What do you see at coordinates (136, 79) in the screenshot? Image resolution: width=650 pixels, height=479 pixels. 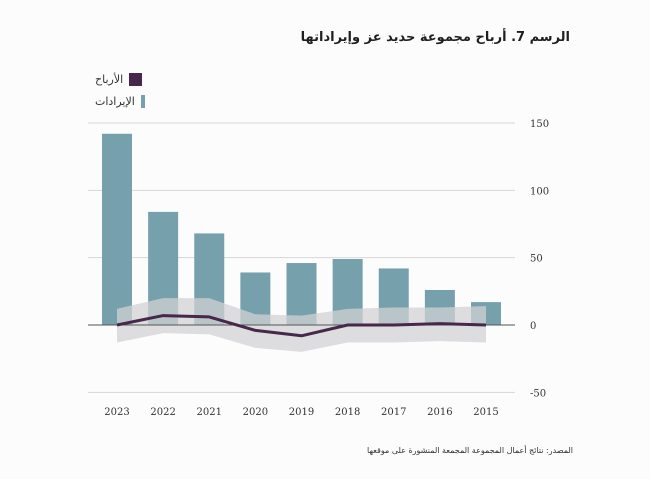 I see `legend-swatch-profits` at bounding box center [136, 79].